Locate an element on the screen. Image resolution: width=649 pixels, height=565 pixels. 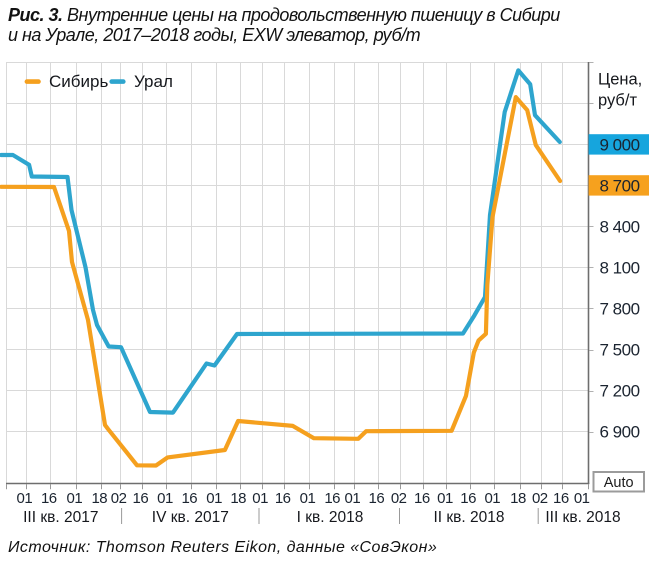
svg-text: руб/т is located at coordinates (617, 101).